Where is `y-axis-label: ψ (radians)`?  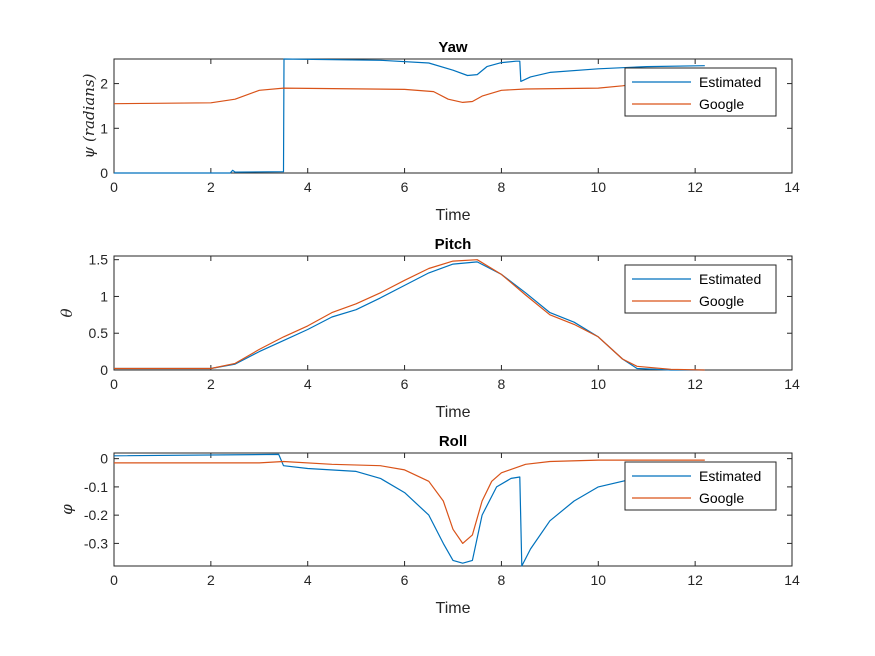 y-axis-label: ψ (radians) is located at coordinates (89, 115).